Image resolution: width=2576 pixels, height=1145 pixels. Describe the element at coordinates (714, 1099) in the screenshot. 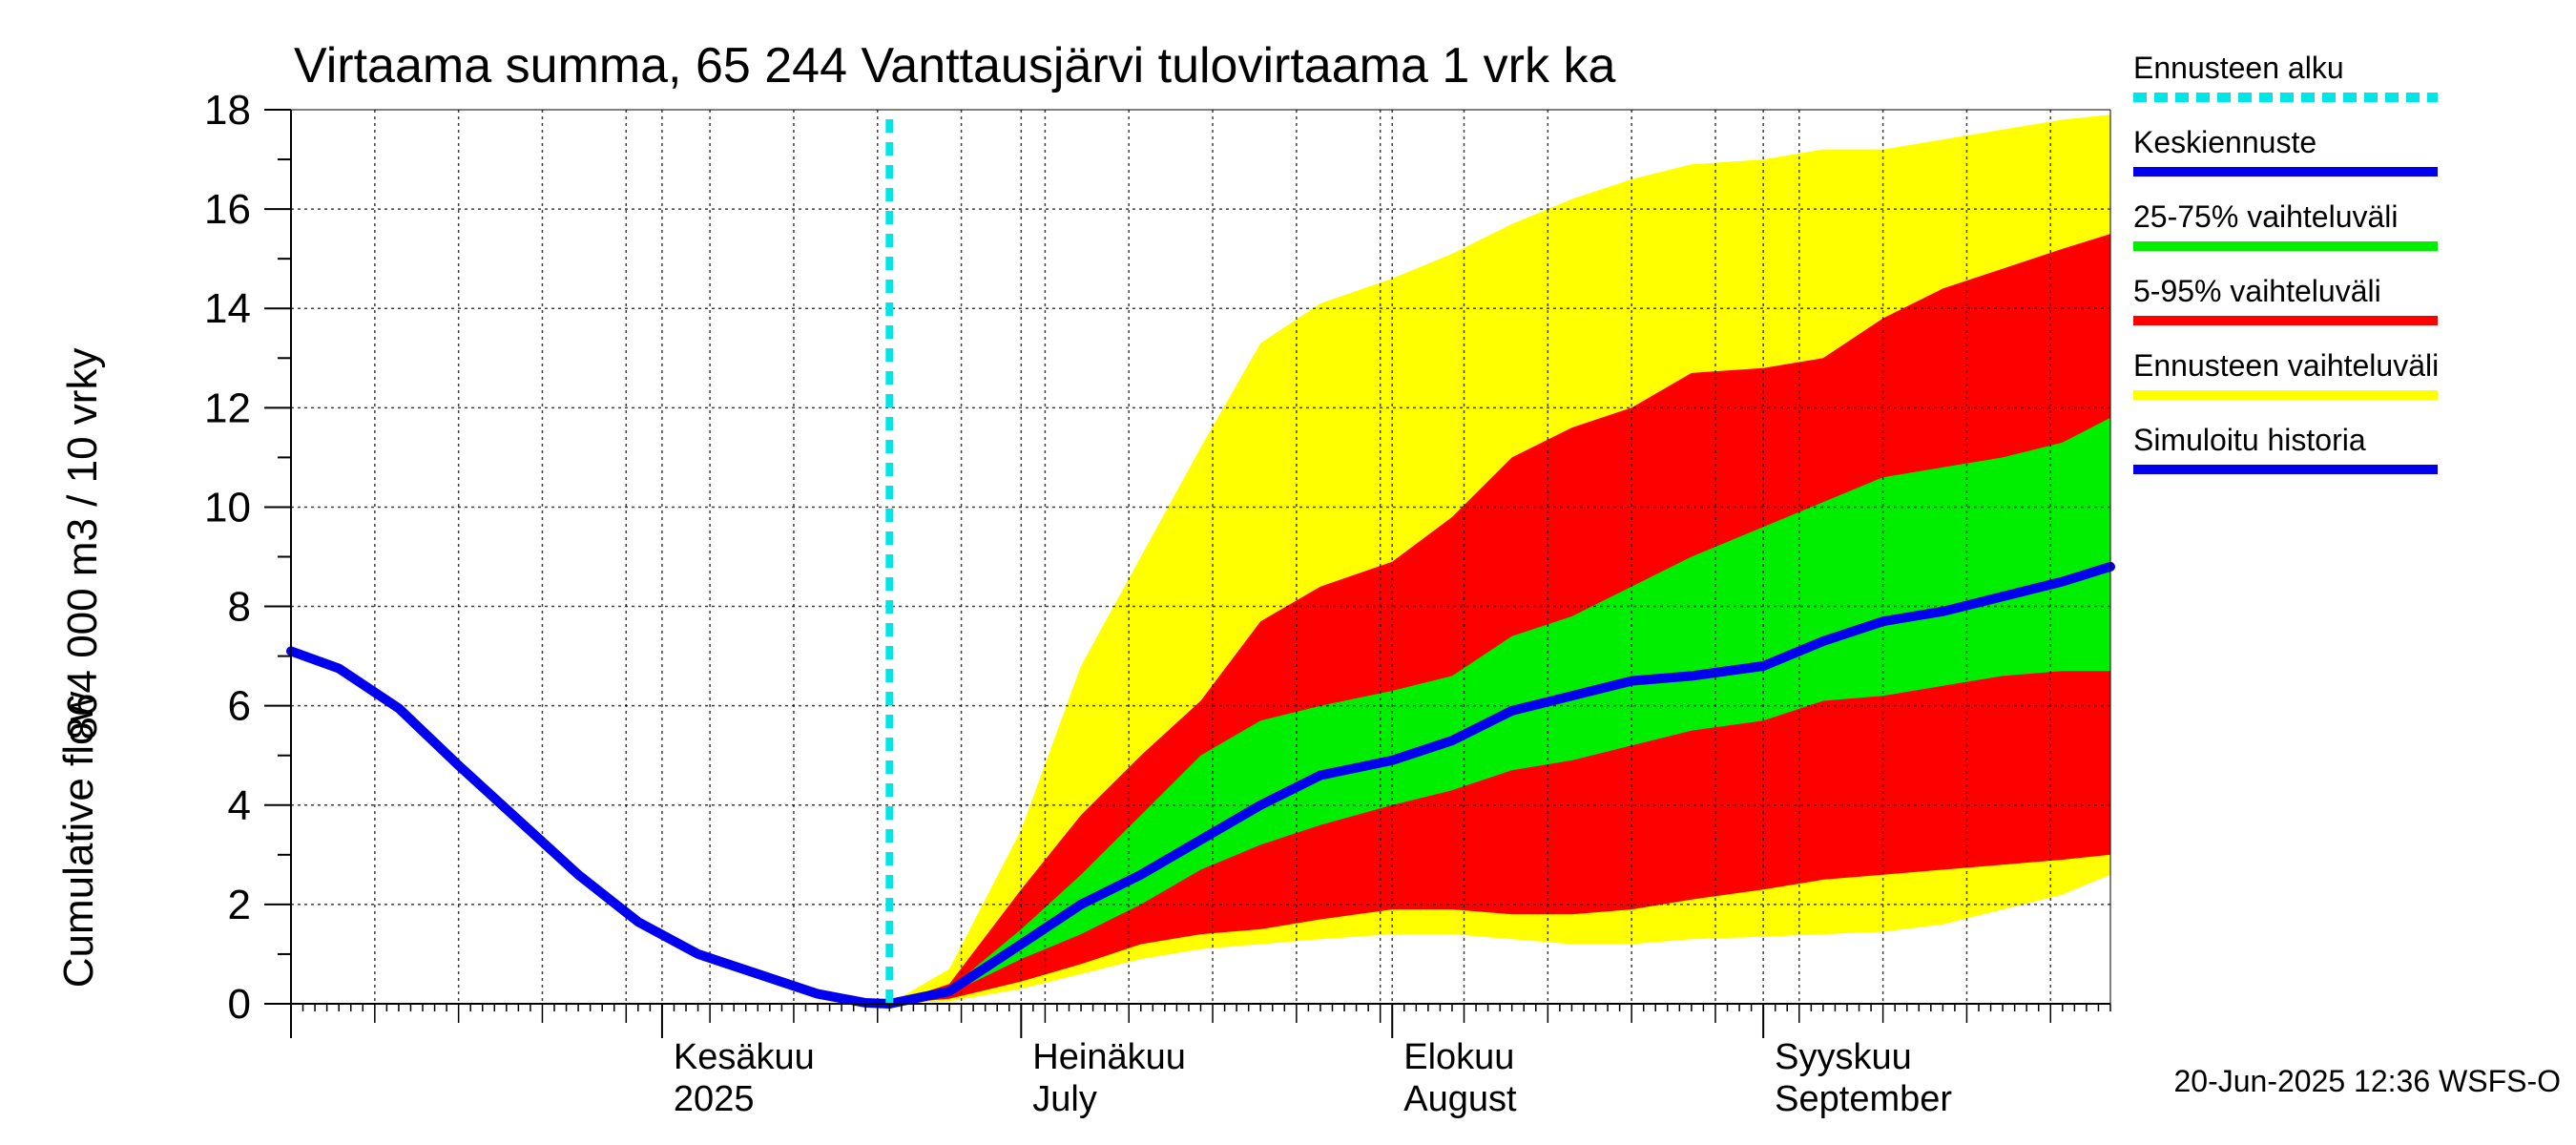

I see `x-month-sublabel: 2025` at that location.